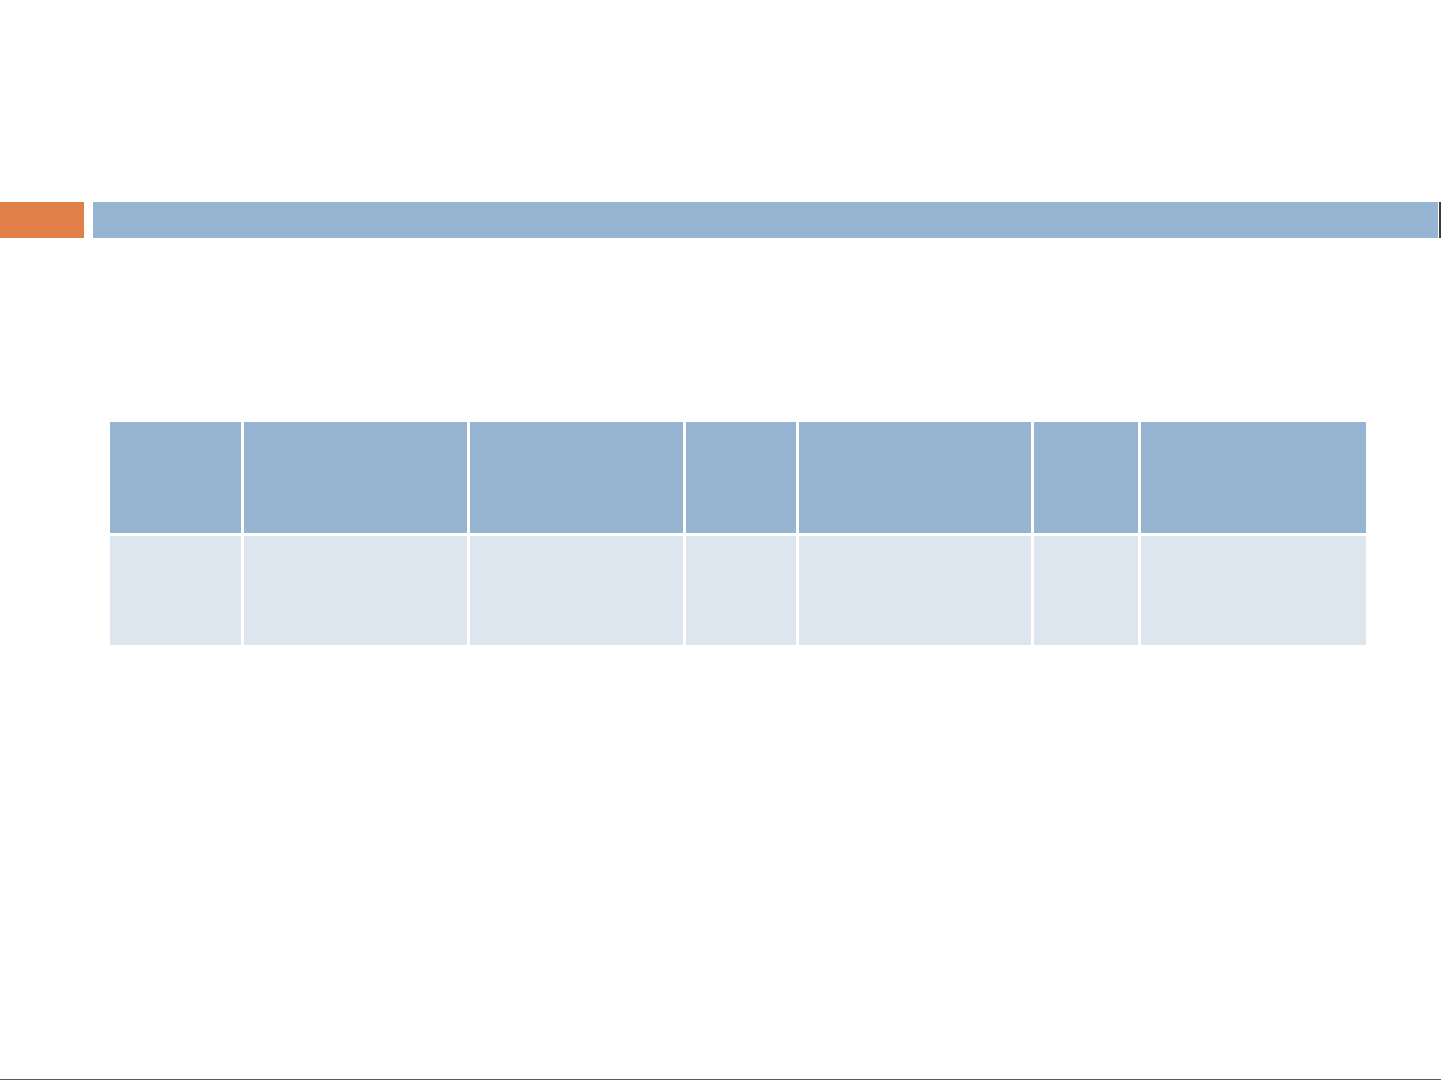 Image resolution: width=1441 pixels, height=1081 pixels. What do you see at coordinates (765, 220) in the screenshot?
I see `title-bar` at bounding box center [765, 220].